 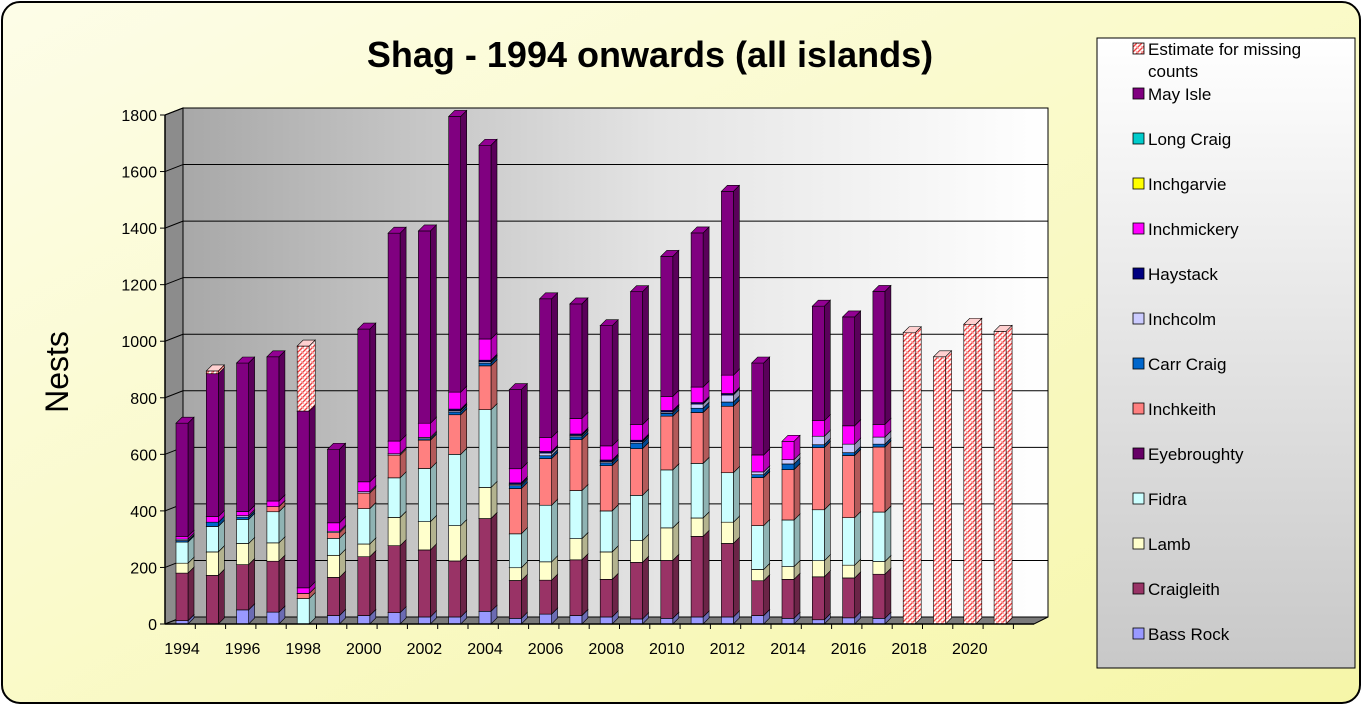 What do you see at coordinates (1174, 409) in the screenshot?
I see `legend-item: Inchkeith` at bounding box center [1174, 409].